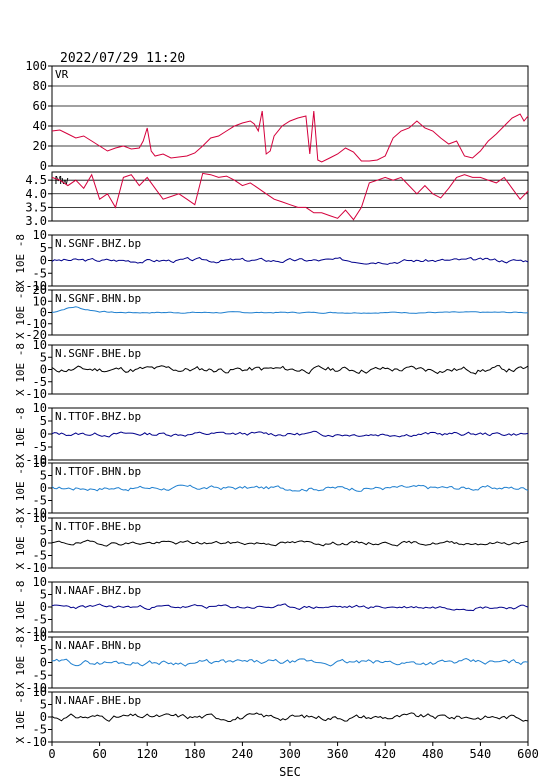  I want to click on series-line-mw, so click(290, 196).